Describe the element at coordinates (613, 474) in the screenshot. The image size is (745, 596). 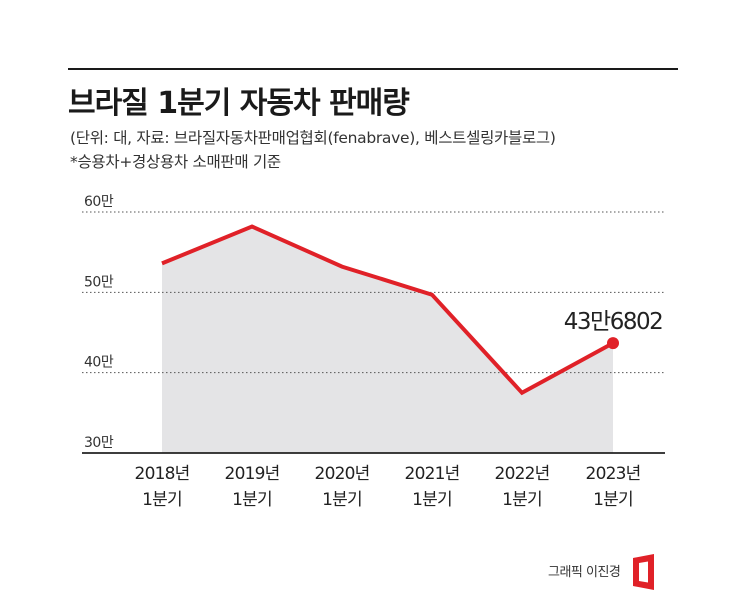
I see `x-tick-label-year: 2023년` at that location.